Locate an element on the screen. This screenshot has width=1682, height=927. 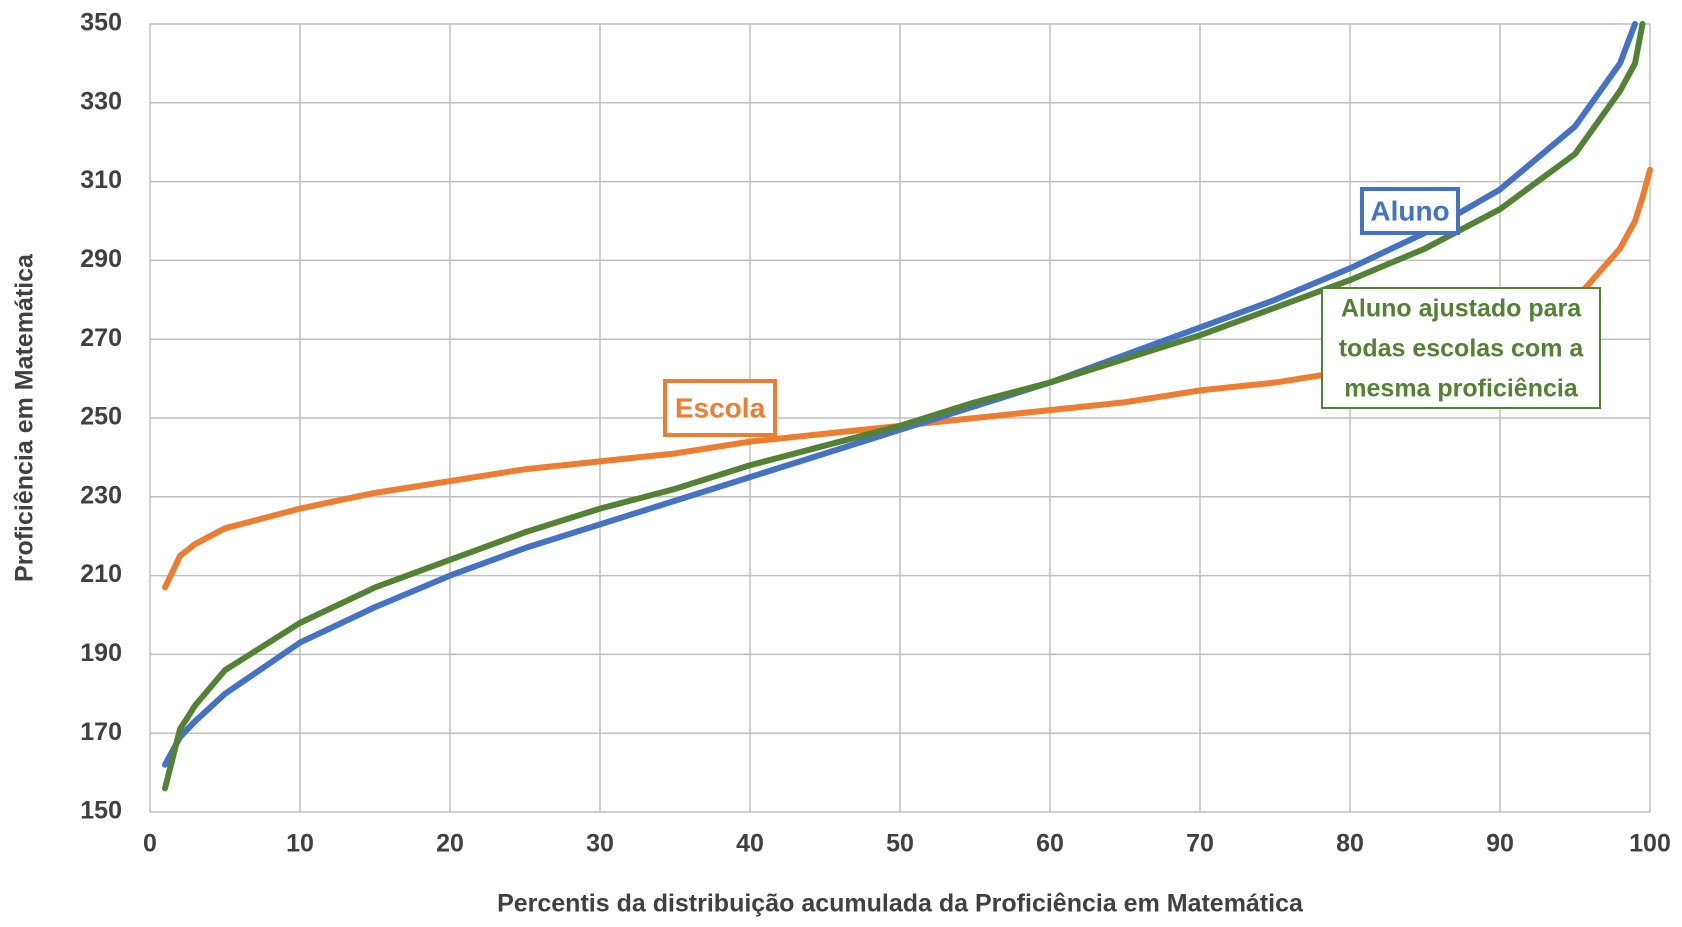
y-tick-label: 150 is located at coordinates (101, 811).